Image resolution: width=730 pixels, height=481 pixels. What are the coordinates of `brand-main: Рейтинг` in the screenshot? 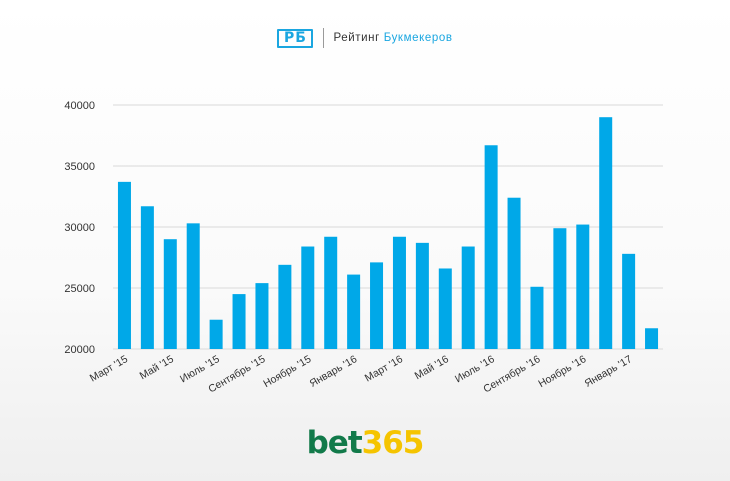 It's located at (356, 38).